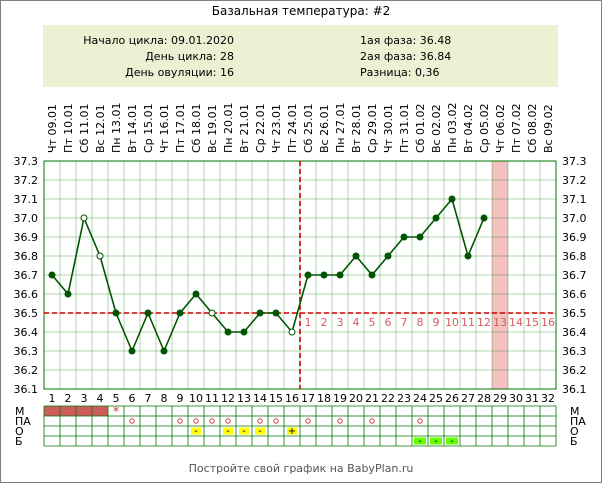 This screenshot has width=602, height=483. What do you see at coordinates (244, 398) in the screenshot?
I see `x-day-number: 13` at bounding box center [244, 398].